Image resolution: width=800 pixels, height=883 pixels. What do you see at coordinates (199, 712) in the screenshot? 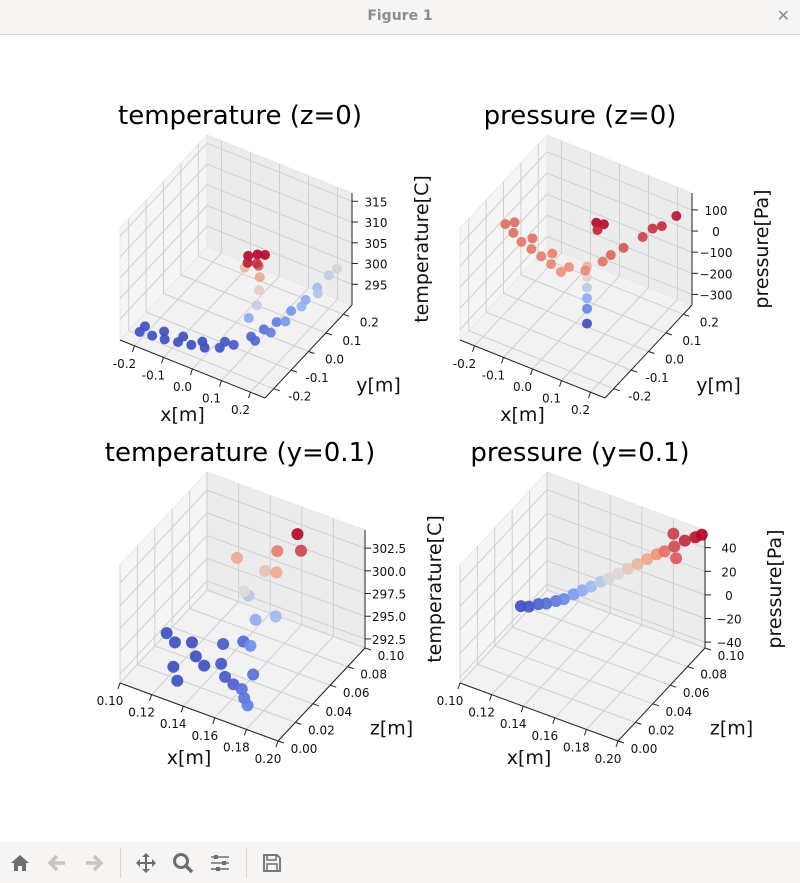
I see `x-axis-line` at bounding box center [199, 712].